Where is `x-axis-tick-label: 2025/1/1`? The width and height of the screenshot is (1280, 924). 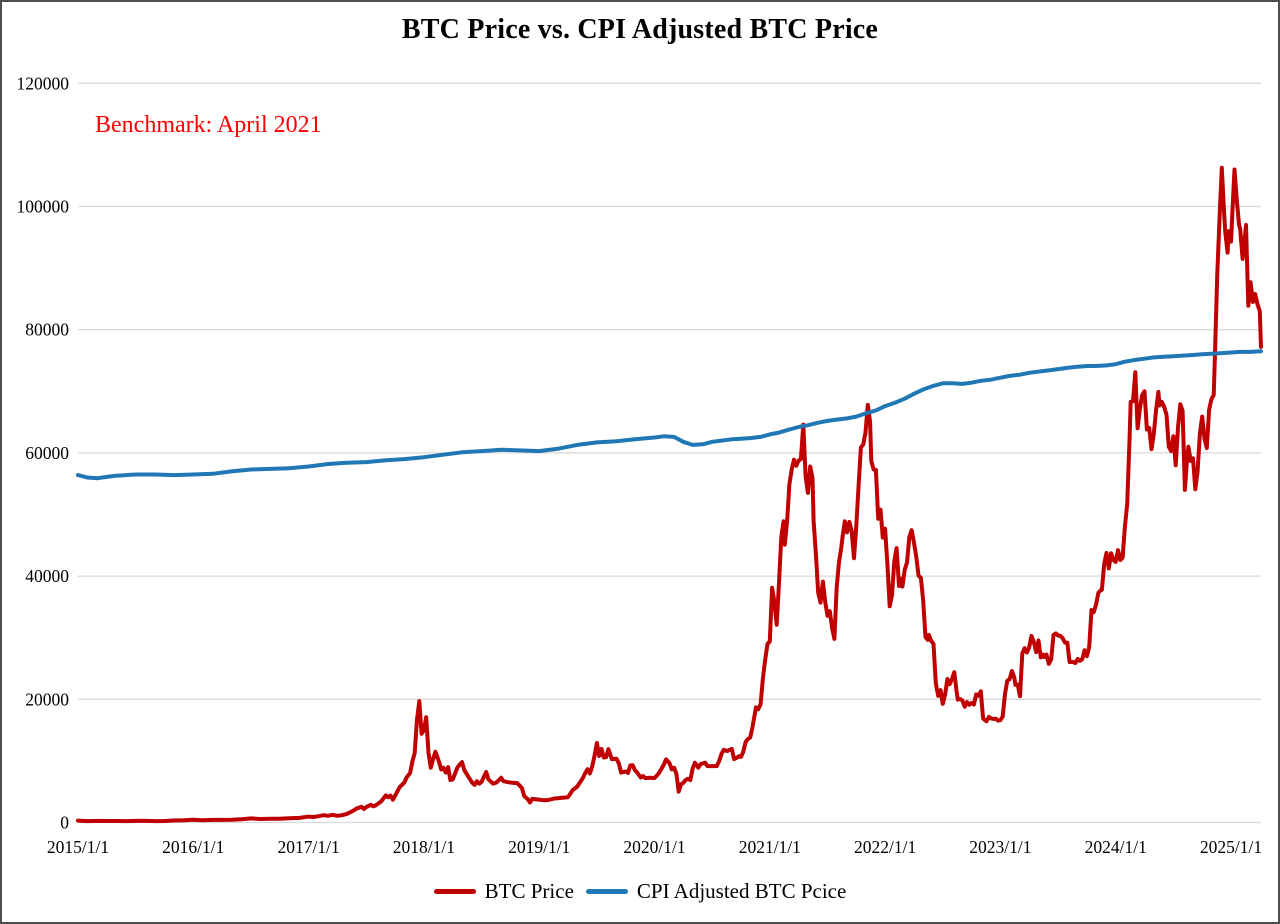
x-axis-tick-label: 2025/1/1 is located at coordinates (1231, 847).